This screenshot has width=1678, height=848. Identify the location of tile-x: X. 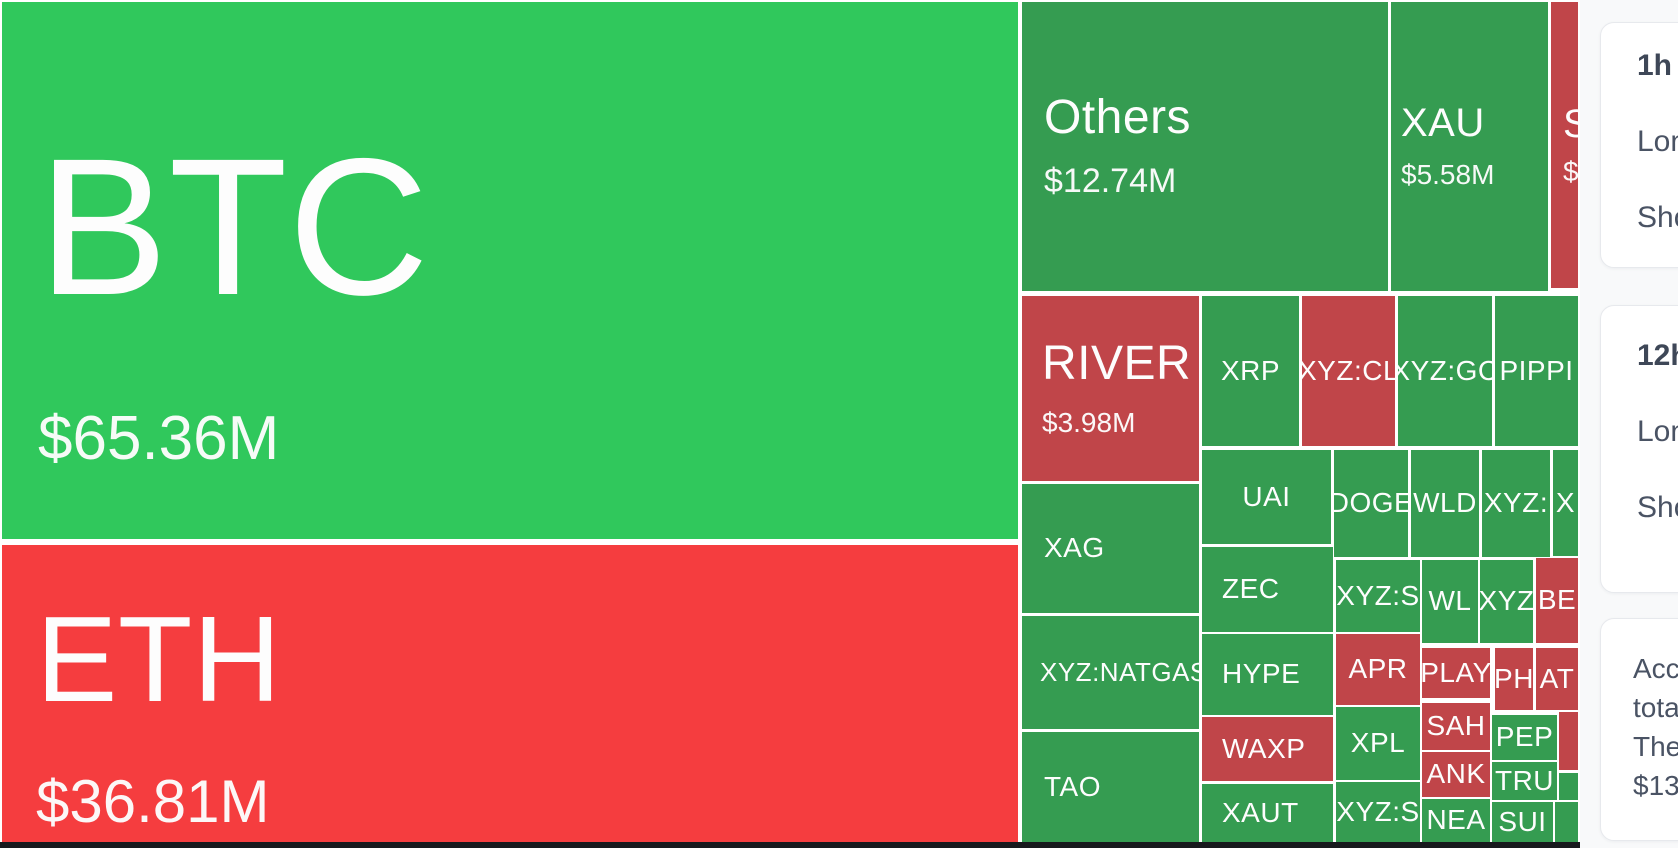
(1565, 503).